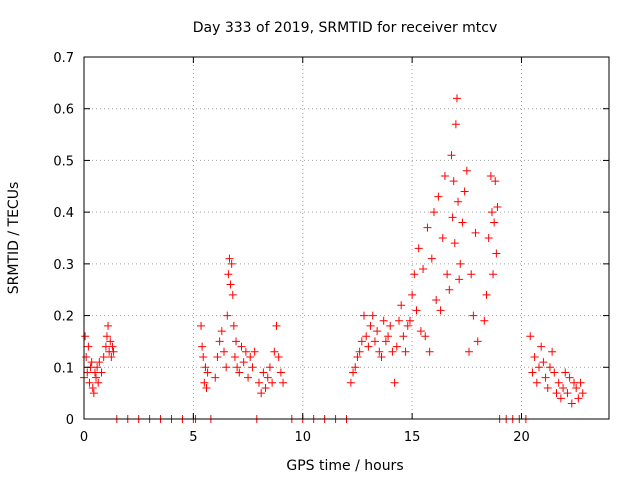 Image resolution: width=640 pixels, height=480 pixels. What do you see at coordinates (63, 161) in the screenshot?
I see `y-tick-label: 0.5` at bounding box center [63, 161].